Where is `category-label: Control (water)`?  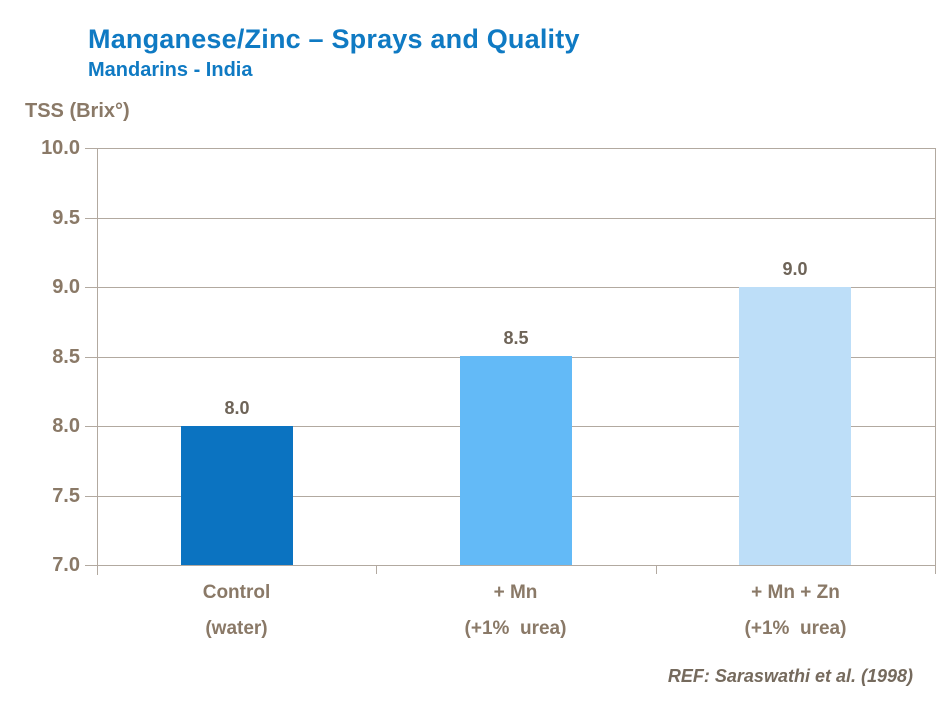 category-label: Control (water) is located at coordinates (236, 611).